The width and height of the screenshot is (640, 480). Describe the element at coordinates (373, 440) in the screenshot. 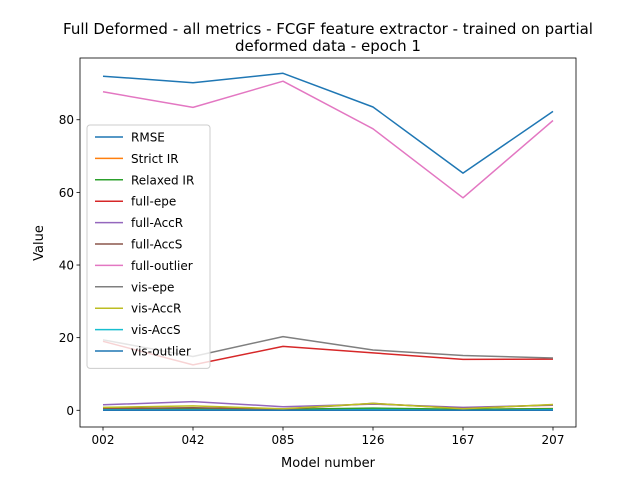

I see `x-tick-label: 126` at that location.